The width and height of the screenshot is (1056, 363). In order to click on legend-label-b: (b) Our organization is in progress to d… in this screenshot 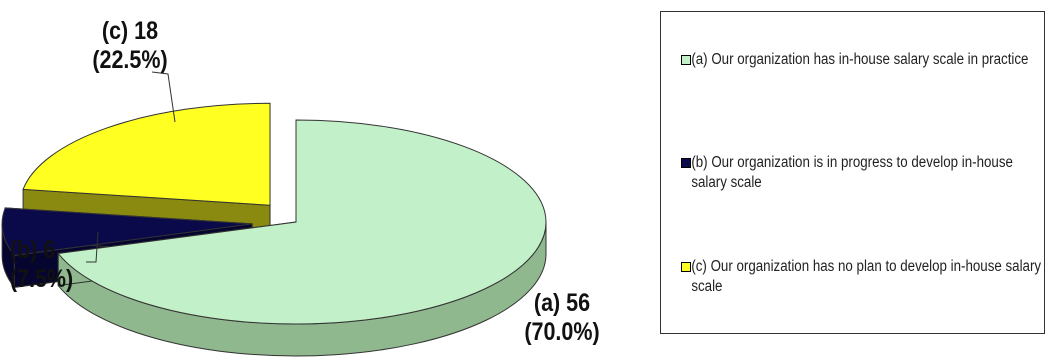, I will do `click(852, 172)`.